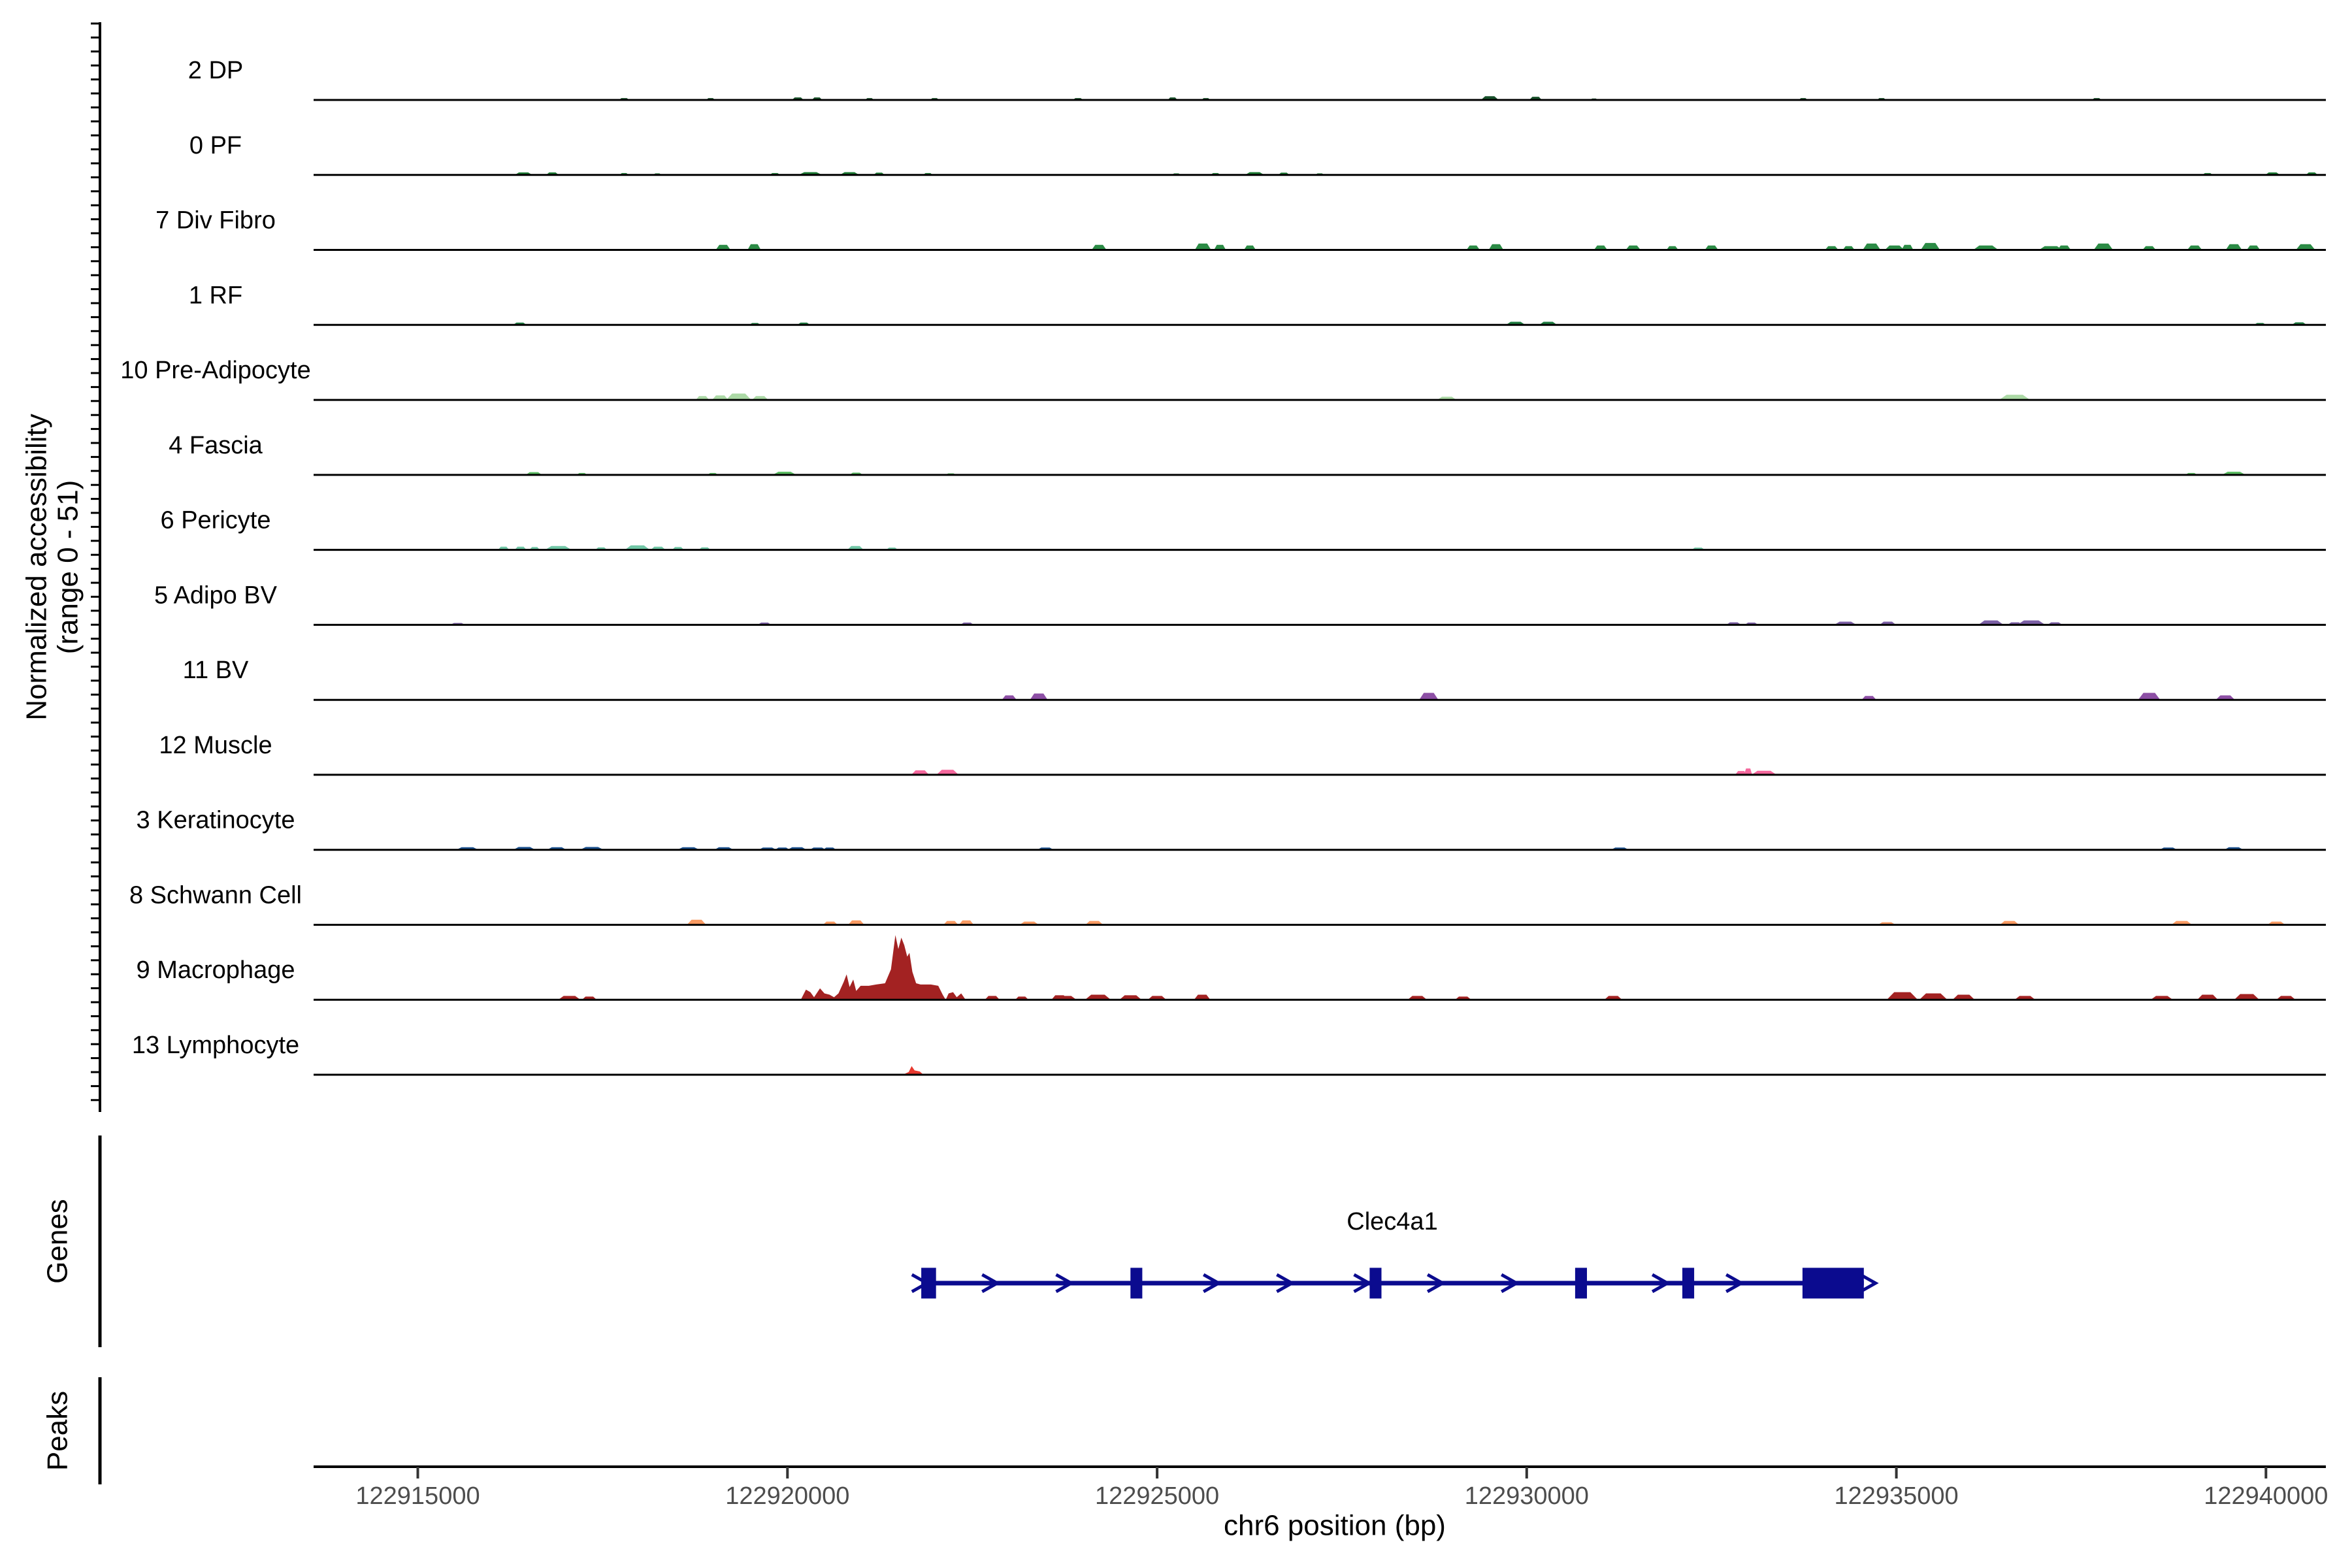 The image size is (2352, 1568). I want to click on x-axis-tick-label: 122915000, so click(417, 1496).